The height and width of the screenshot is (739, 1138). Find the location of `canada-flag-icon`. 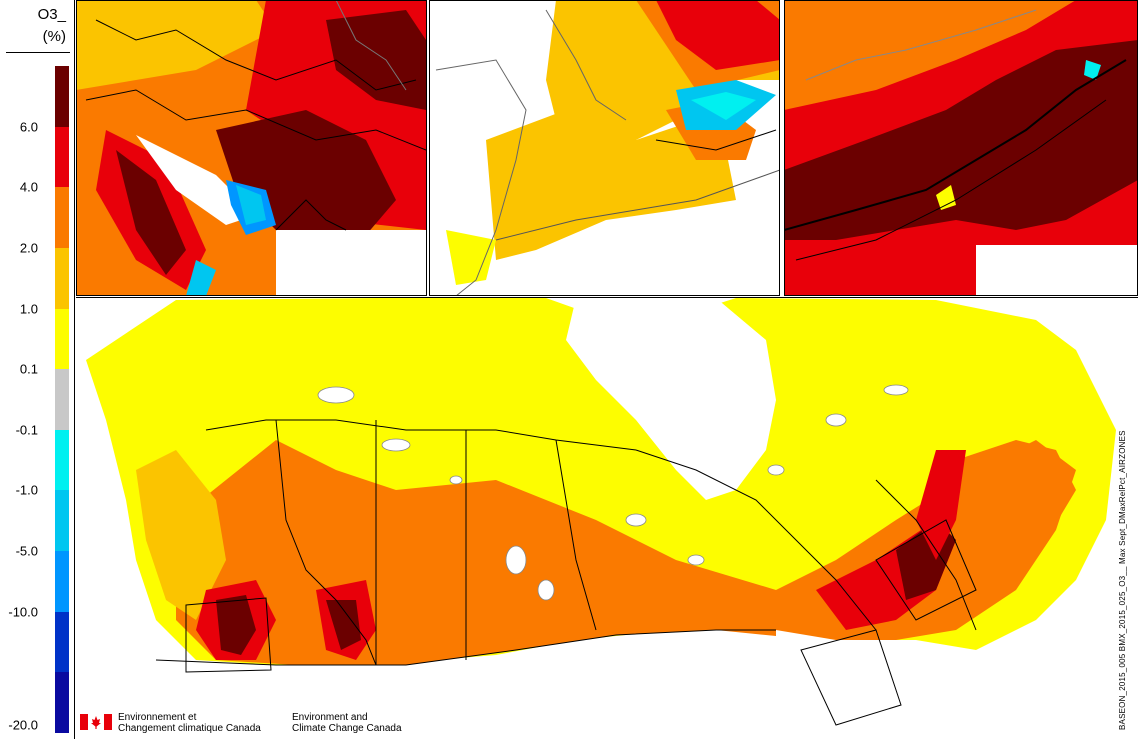

canada-flag-icon is located at coordinates (96, 722).